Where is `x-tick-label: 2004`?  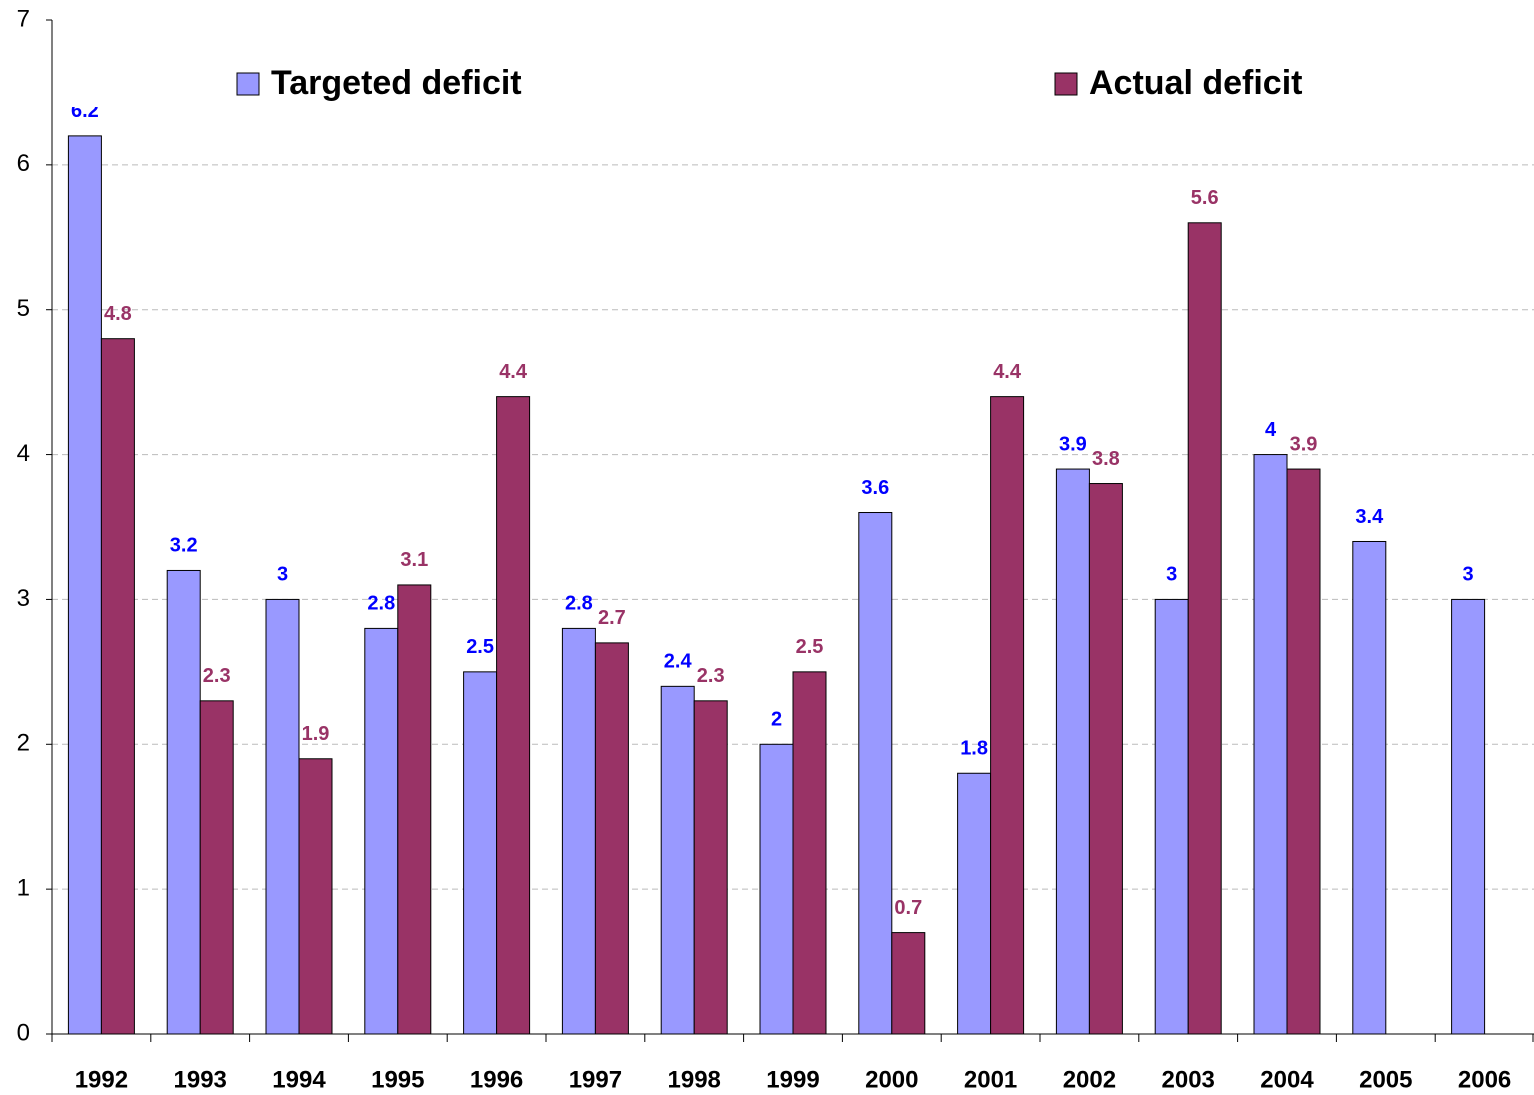
x-tick-label: 2004 is located at coordinates (1287, 1079).